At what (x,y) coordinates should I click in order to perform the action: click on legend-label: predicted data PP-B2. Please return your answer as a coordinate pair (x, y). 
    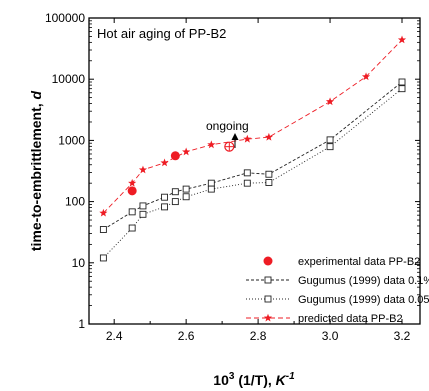
    Looking at the image, I should click on (350, 319).